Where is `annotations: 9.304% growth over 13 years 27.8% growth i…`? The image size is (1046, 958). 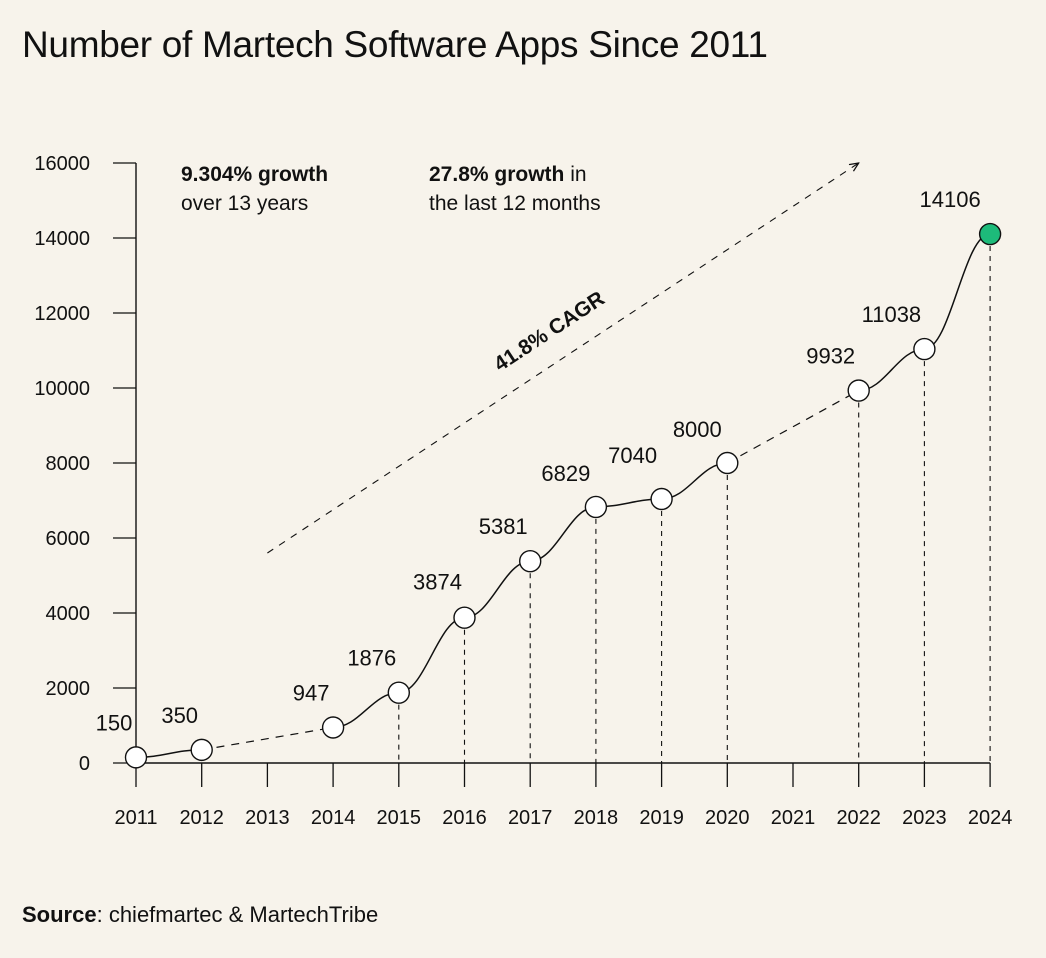 annotations: 9.304% growth over 13 years 27.8% growth i… is located at coordinates (391, 189).